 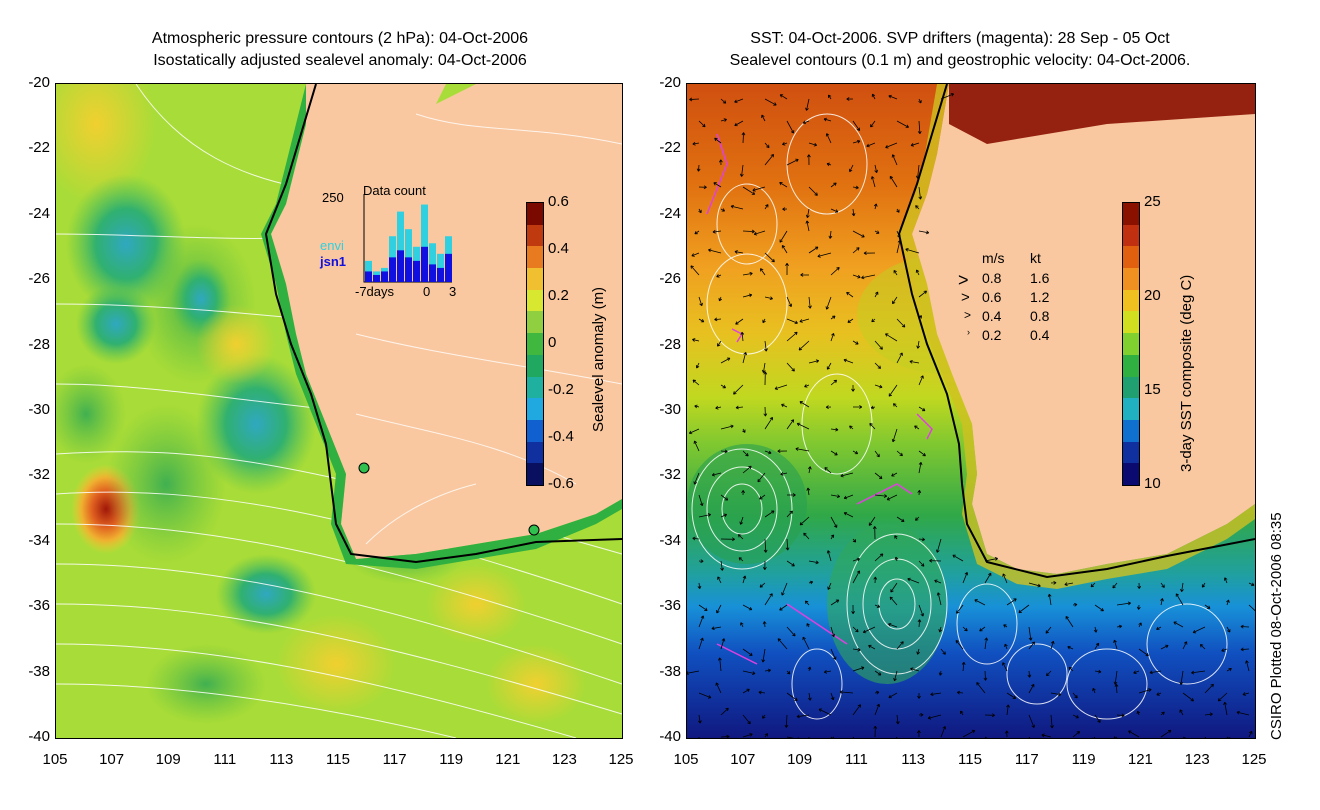 I want to click on colorbar-tick: -0.2, so click(x=561, y=389).